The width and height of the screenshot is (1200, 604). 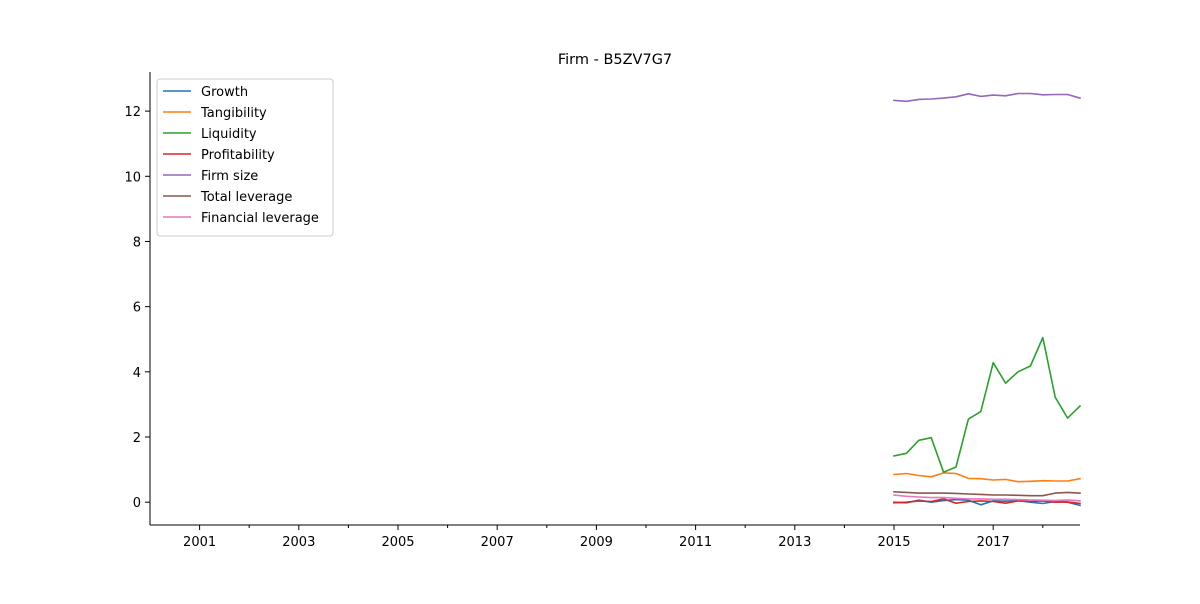 I want to click on series-line-firm-size, so click(x=987, y=97).